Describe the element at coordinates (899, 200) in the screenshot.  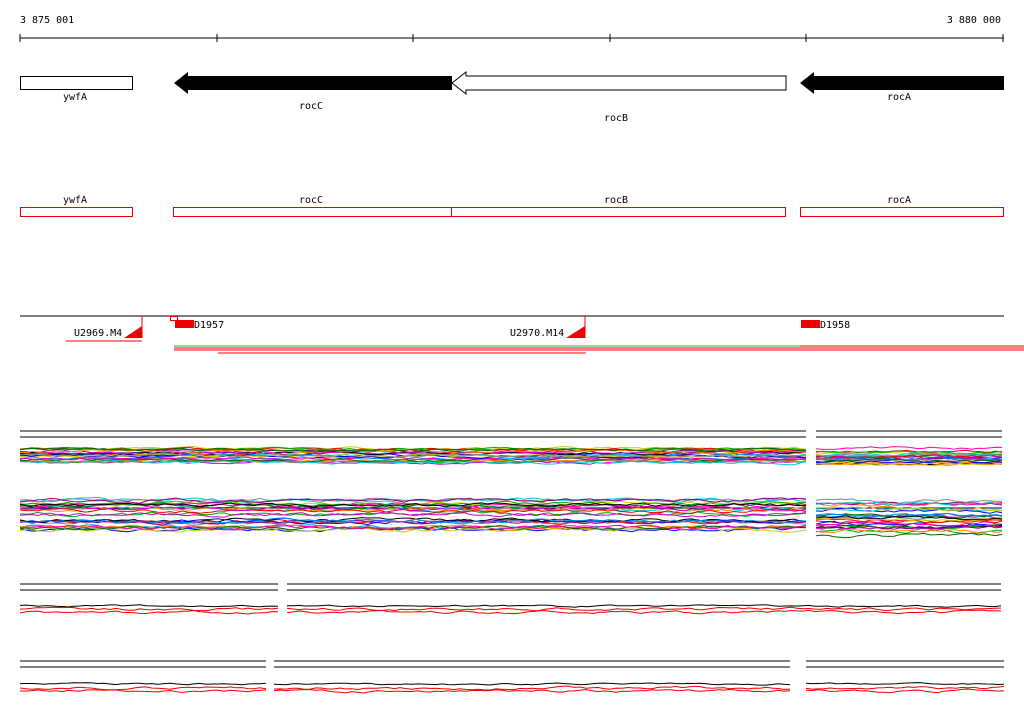
I see `feature-label: rocA` at that location.